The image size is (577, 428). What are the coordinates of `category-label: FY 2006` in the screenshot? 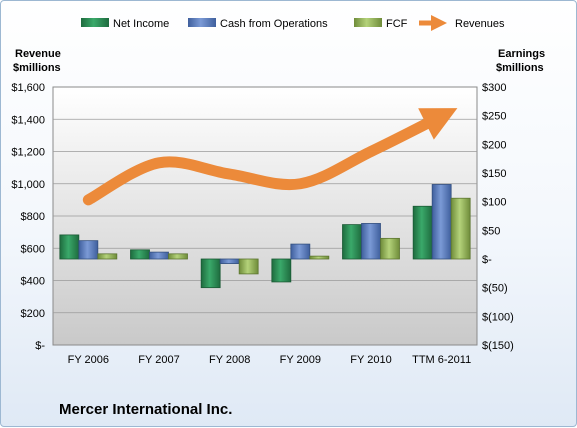 It's located at (88, 360).